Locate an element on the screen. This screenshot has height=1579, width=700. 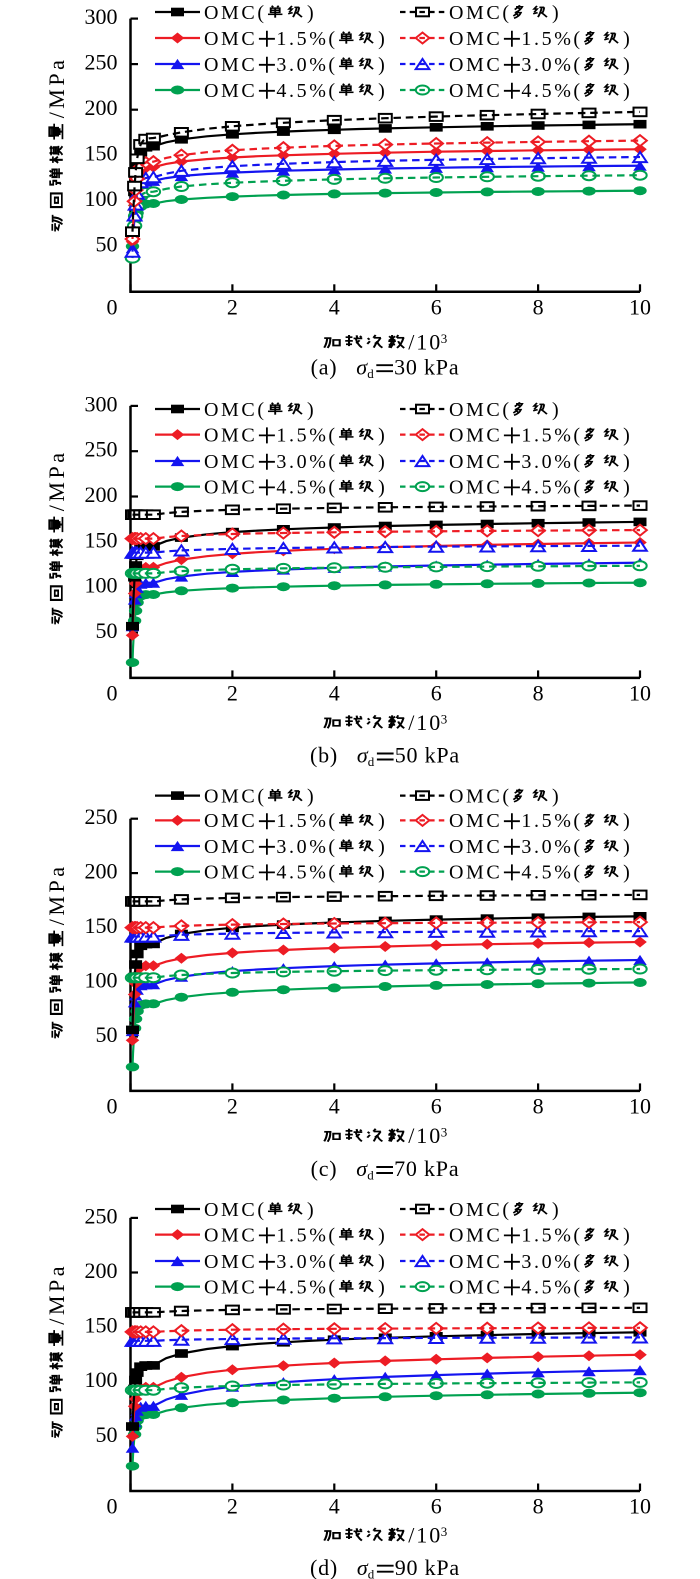
svg-text: (c) is located at coordinates (324, 1168).